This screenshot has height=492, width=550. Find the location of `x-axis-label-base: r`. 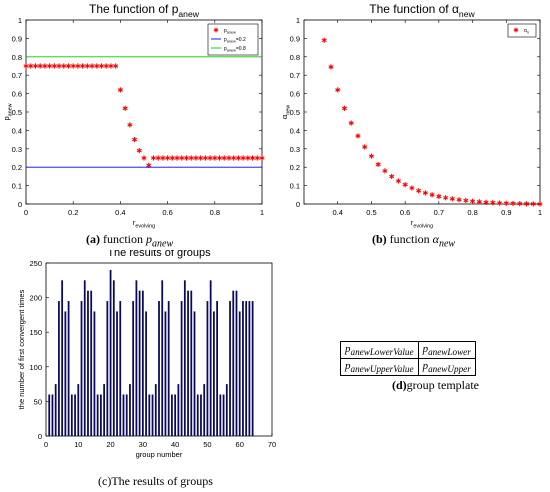

x-axis-label-base: r is located at coordinates (134, 222).